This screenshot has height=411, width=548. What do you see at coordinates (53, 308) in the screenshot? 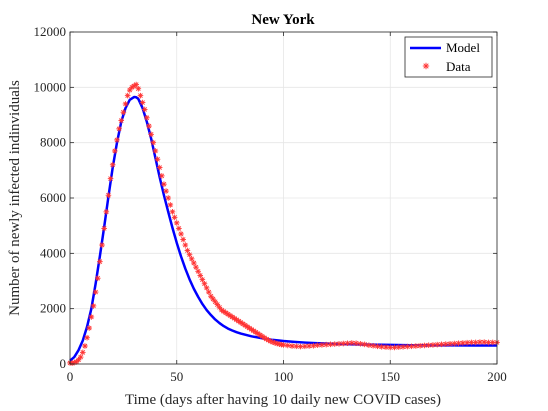
I see `y-tick-label: 2000` at bounding box center [53, 308].